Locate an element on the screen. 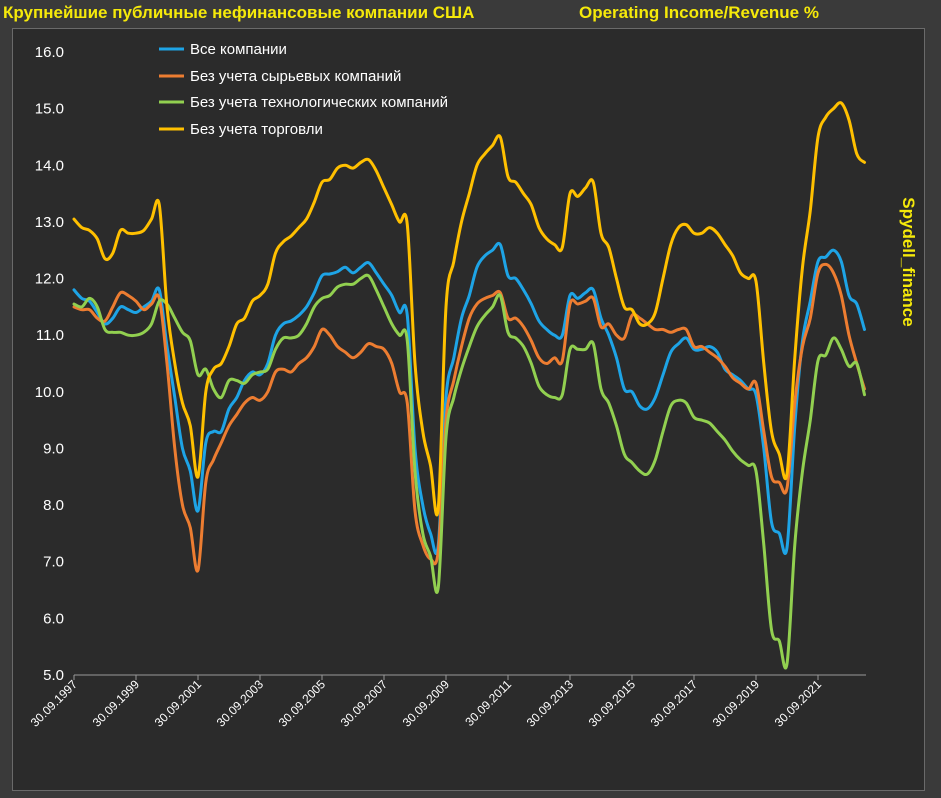 The width and height of the screenshot is (941, 798). y-tick-label: 6.0 is located at coordinates (53, 618).